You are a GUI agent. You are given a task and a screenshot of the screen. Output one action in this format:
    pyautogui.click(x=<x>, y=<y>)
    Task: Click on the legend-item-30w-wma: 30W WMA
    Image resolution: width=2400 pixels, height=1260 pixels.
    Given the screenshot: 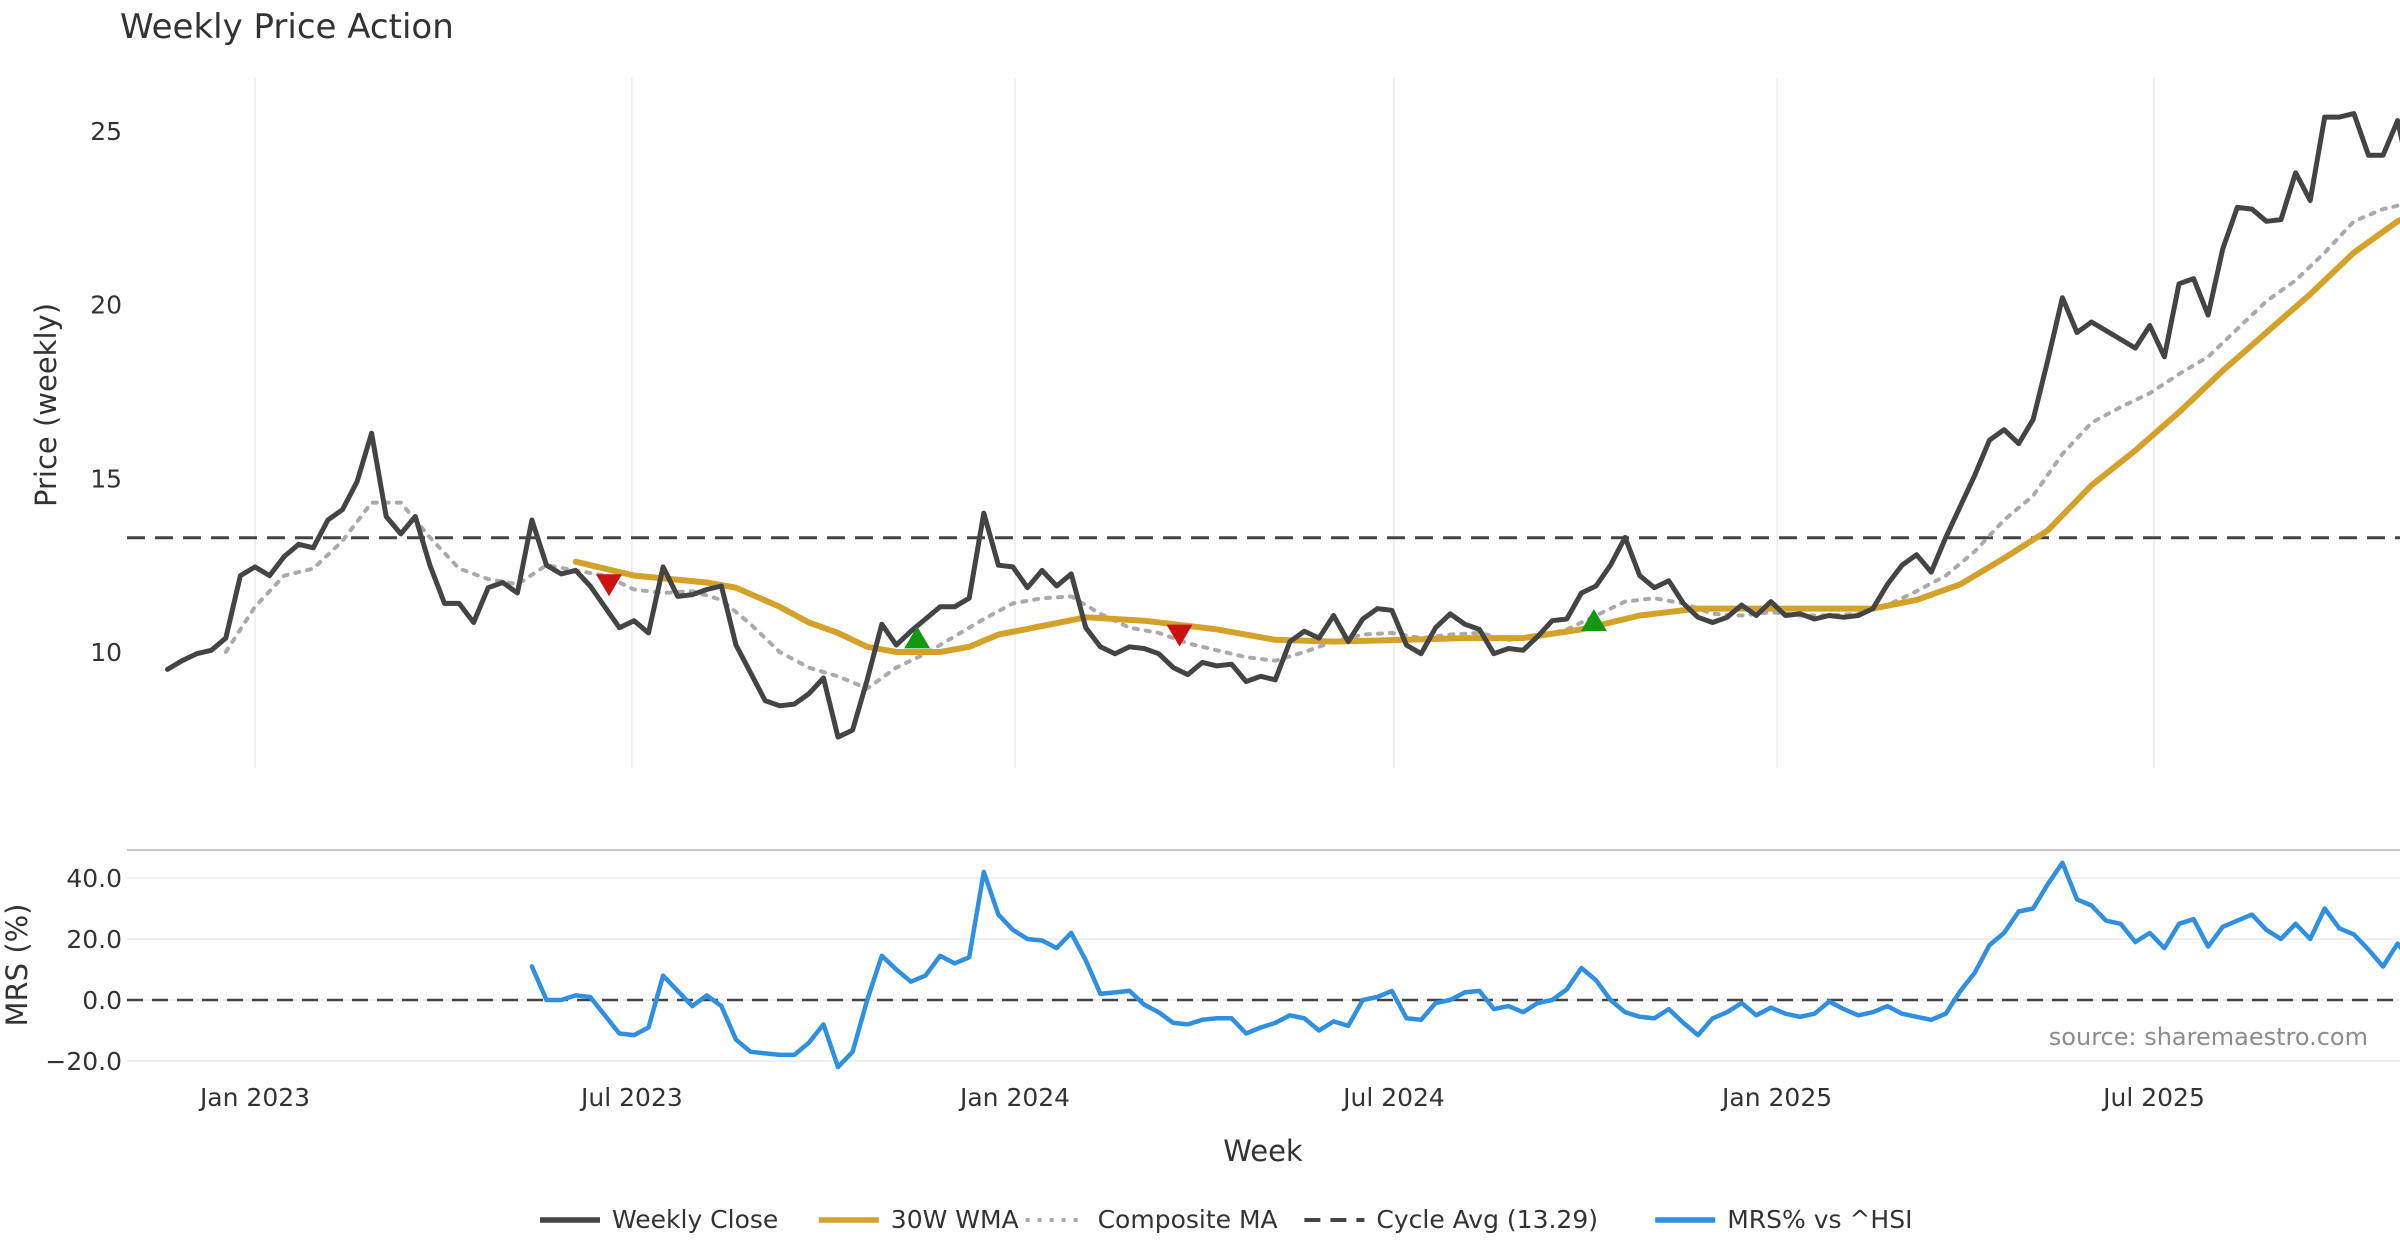 What is the action you would take?
    pyautogui.click(x=918, y=1219)
    